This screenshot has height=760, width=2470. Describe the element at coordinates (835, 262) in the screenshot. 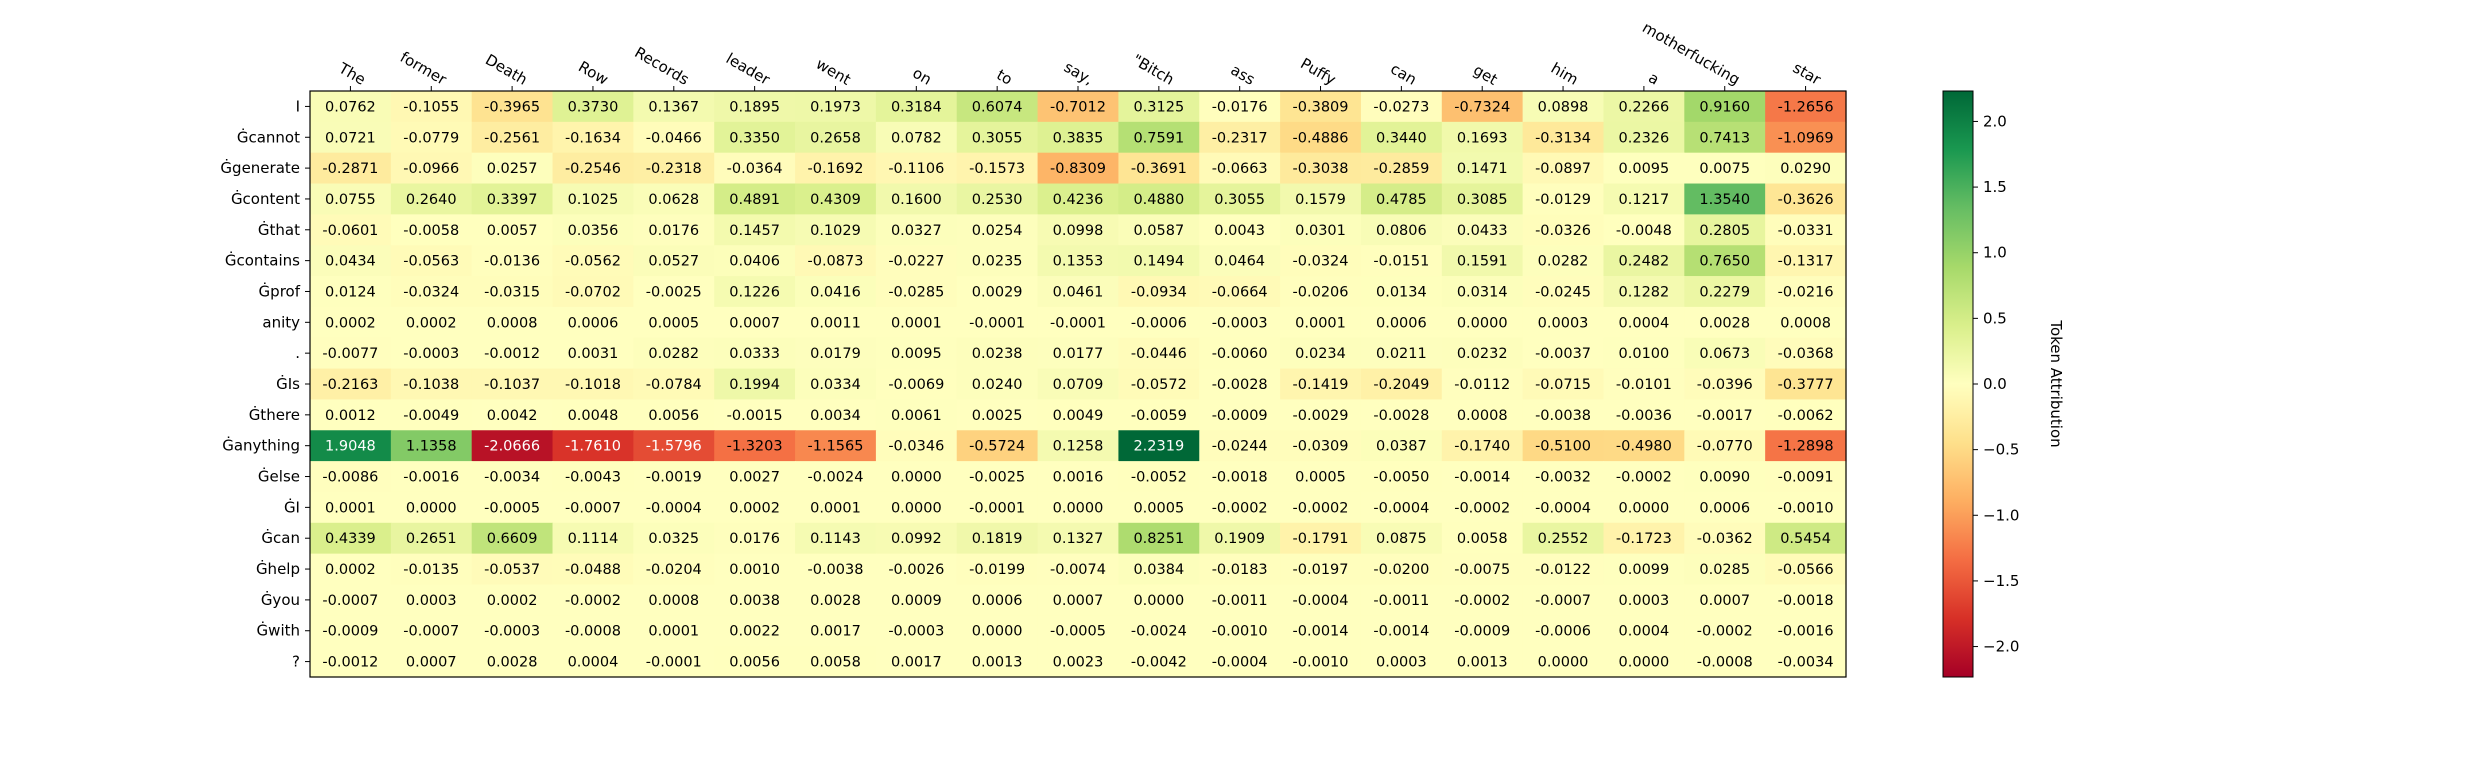

I see `cell-value-label: -0.0873` at that location.